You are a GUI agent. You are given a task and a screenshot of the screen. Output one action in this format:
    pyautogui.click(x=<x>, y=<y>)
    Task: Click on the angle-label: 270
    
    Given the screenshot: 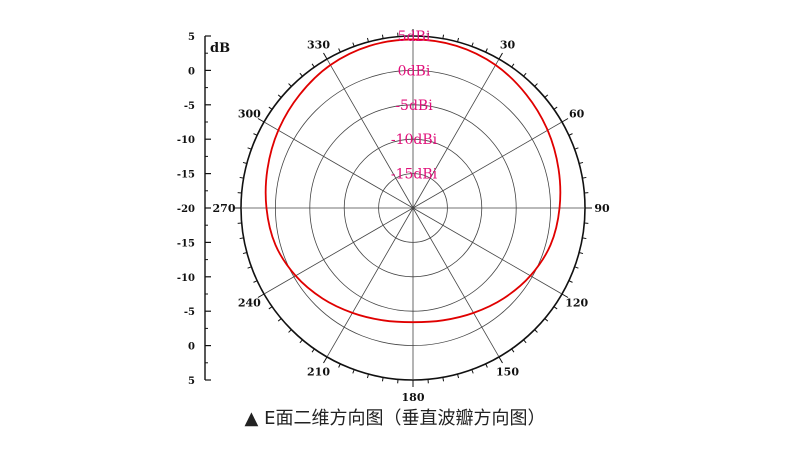 What is the action you would take?
    pyautogui.click(x=224, y=208)
    